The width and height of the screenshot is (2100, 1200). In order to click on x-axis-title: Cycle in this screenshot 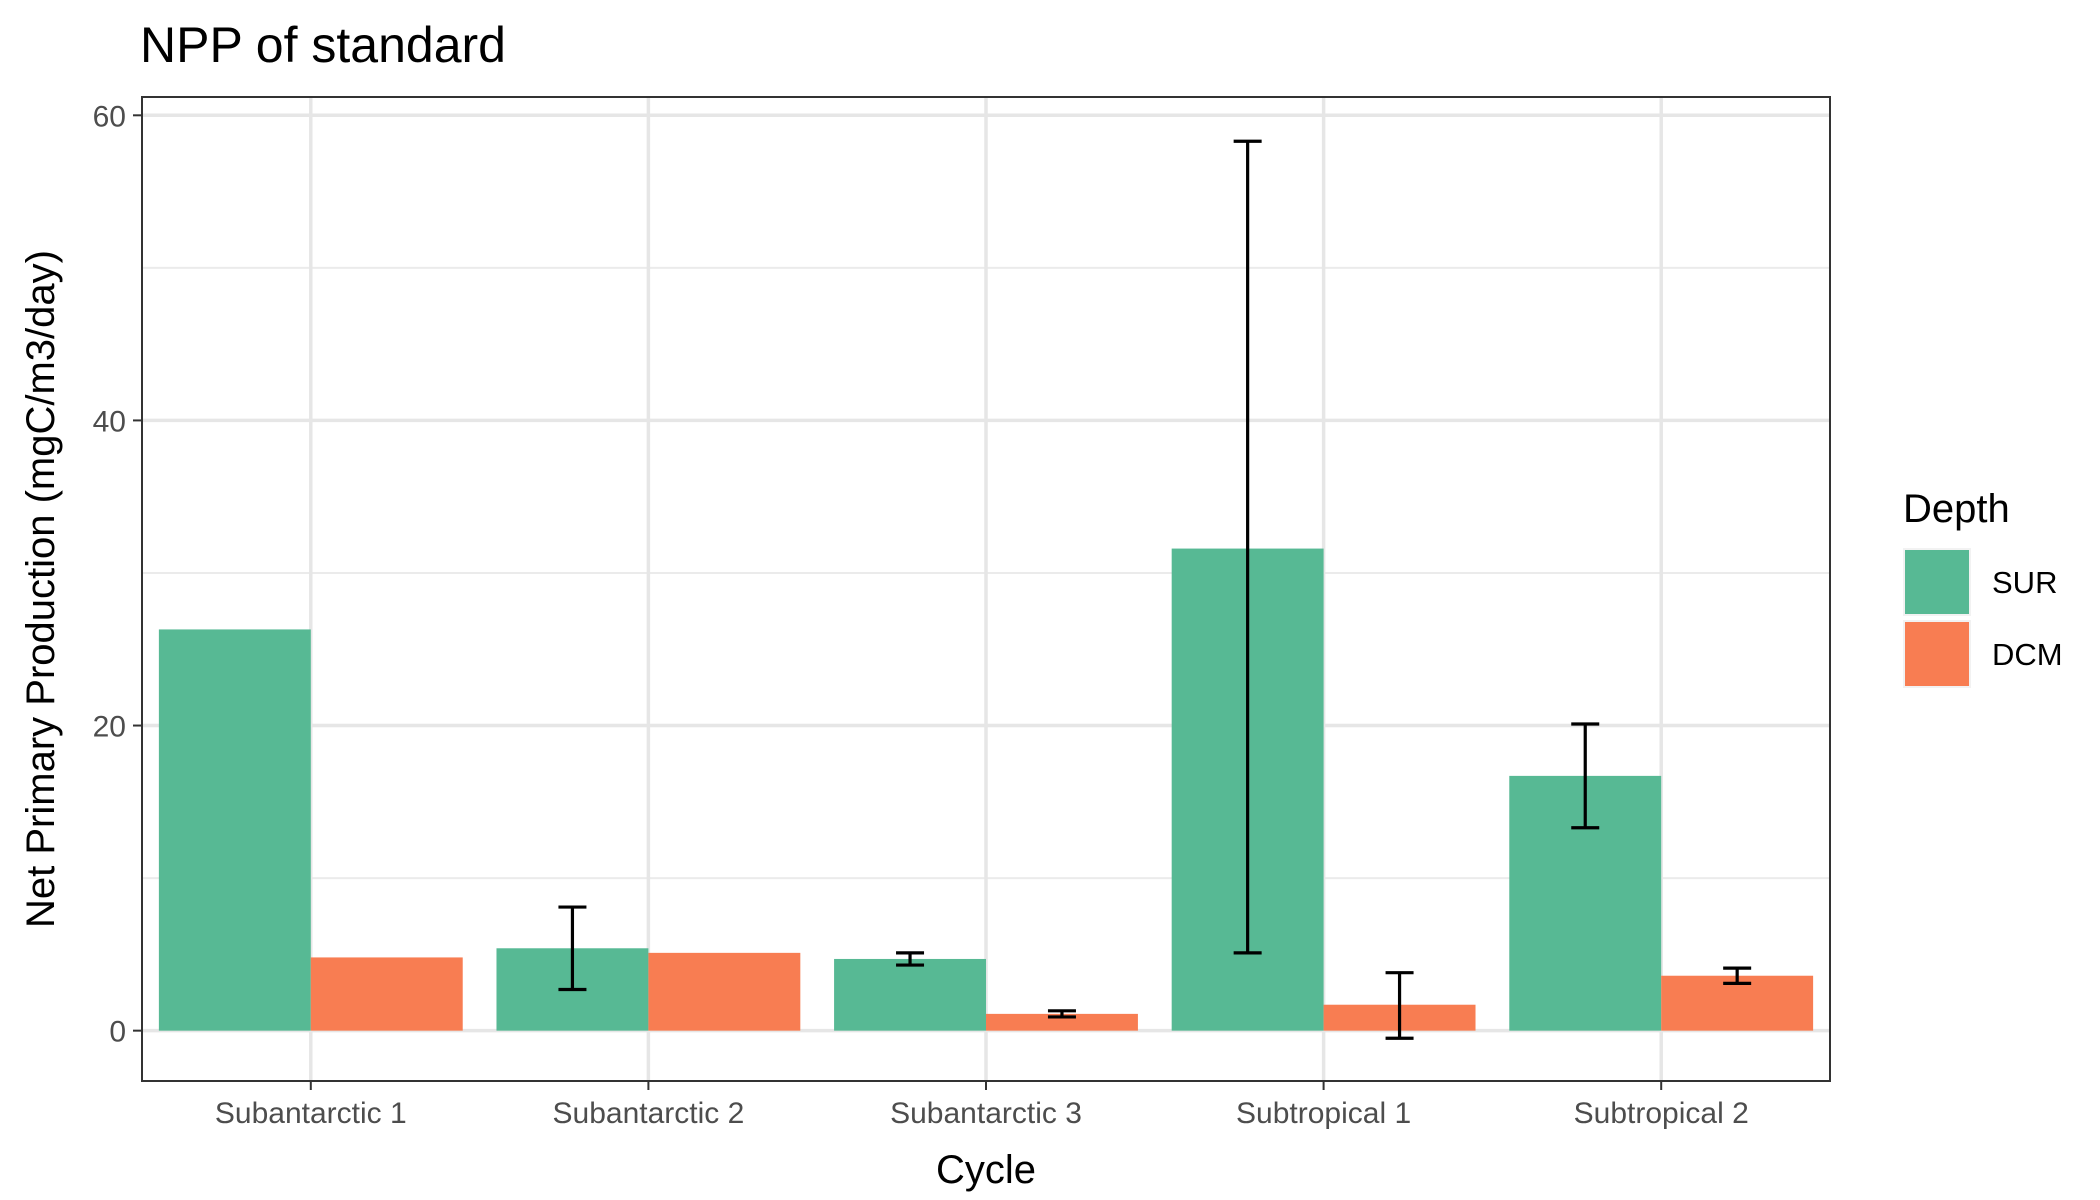, I will do `click(986, 1170)`.